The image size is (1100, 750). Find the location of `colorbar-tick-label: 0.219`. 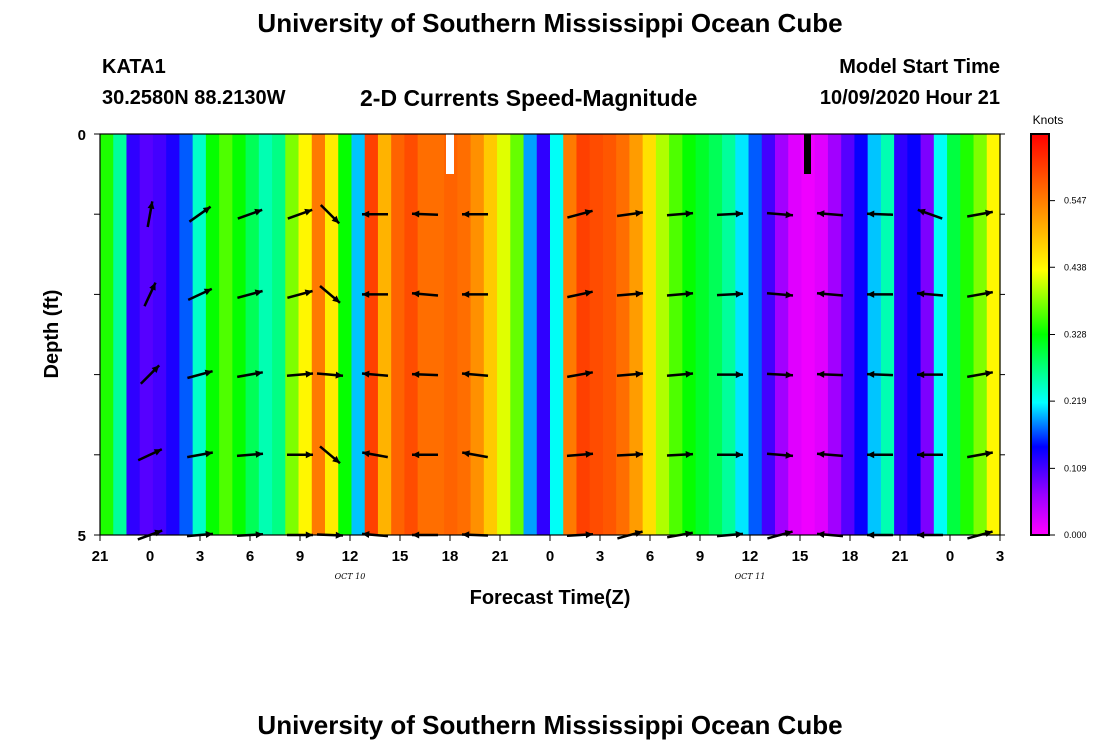

colorbar-tick-label: 0.219 is located at coordinates (1075, 401).